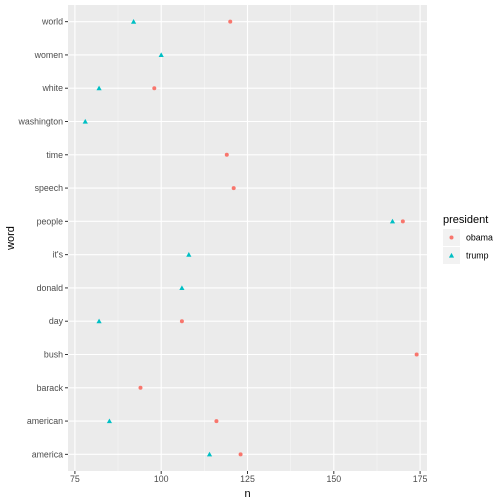  Describe the element at coordinates (52, 22) in the screenshot. I see `y-tick-label: world` at that location.